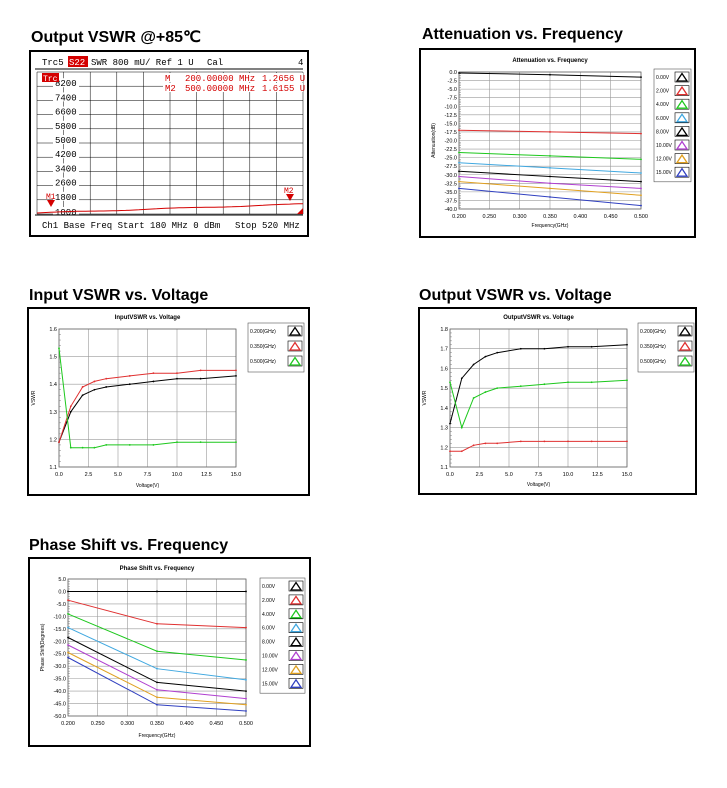  I want to click on vna-marker-name: M2, so click(170, 89).